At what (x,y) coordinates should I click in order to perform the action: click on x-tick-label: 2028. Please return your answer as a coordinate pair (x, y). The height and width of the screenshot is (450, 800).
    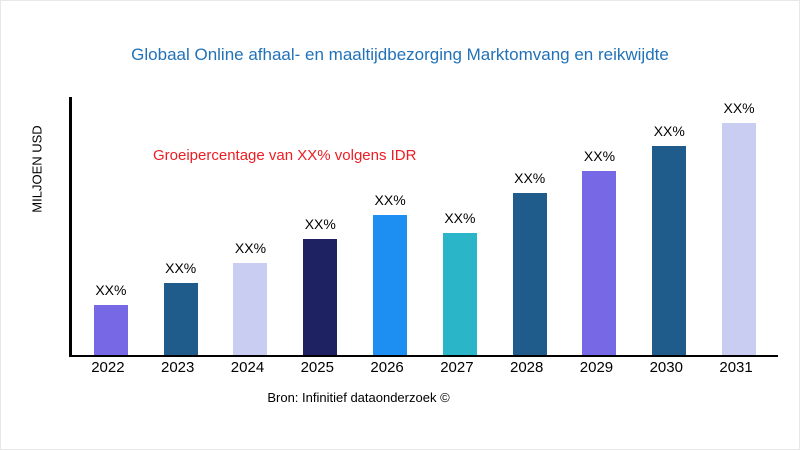
    Looking at the image, I should click on (526, 367).